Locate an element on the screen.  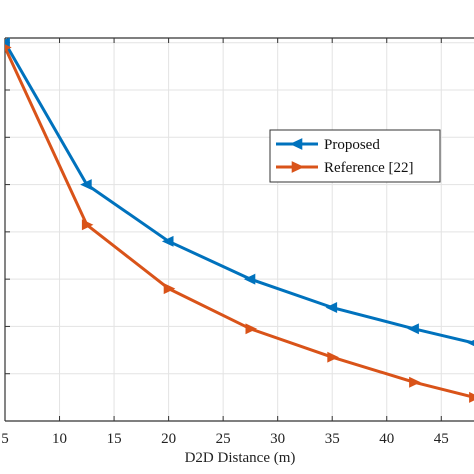
legend-label: Reference [22] is located at coordinates (369, 168).